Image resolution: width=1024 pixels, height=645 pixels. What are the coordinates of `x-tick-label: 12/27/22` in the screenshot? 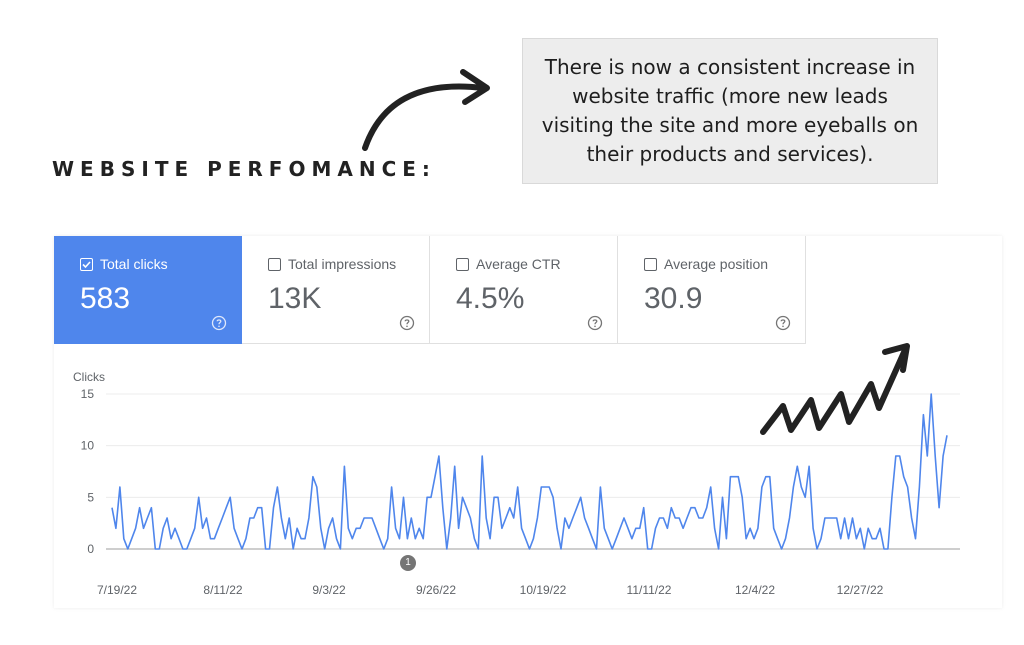 It's located at (860, 590).